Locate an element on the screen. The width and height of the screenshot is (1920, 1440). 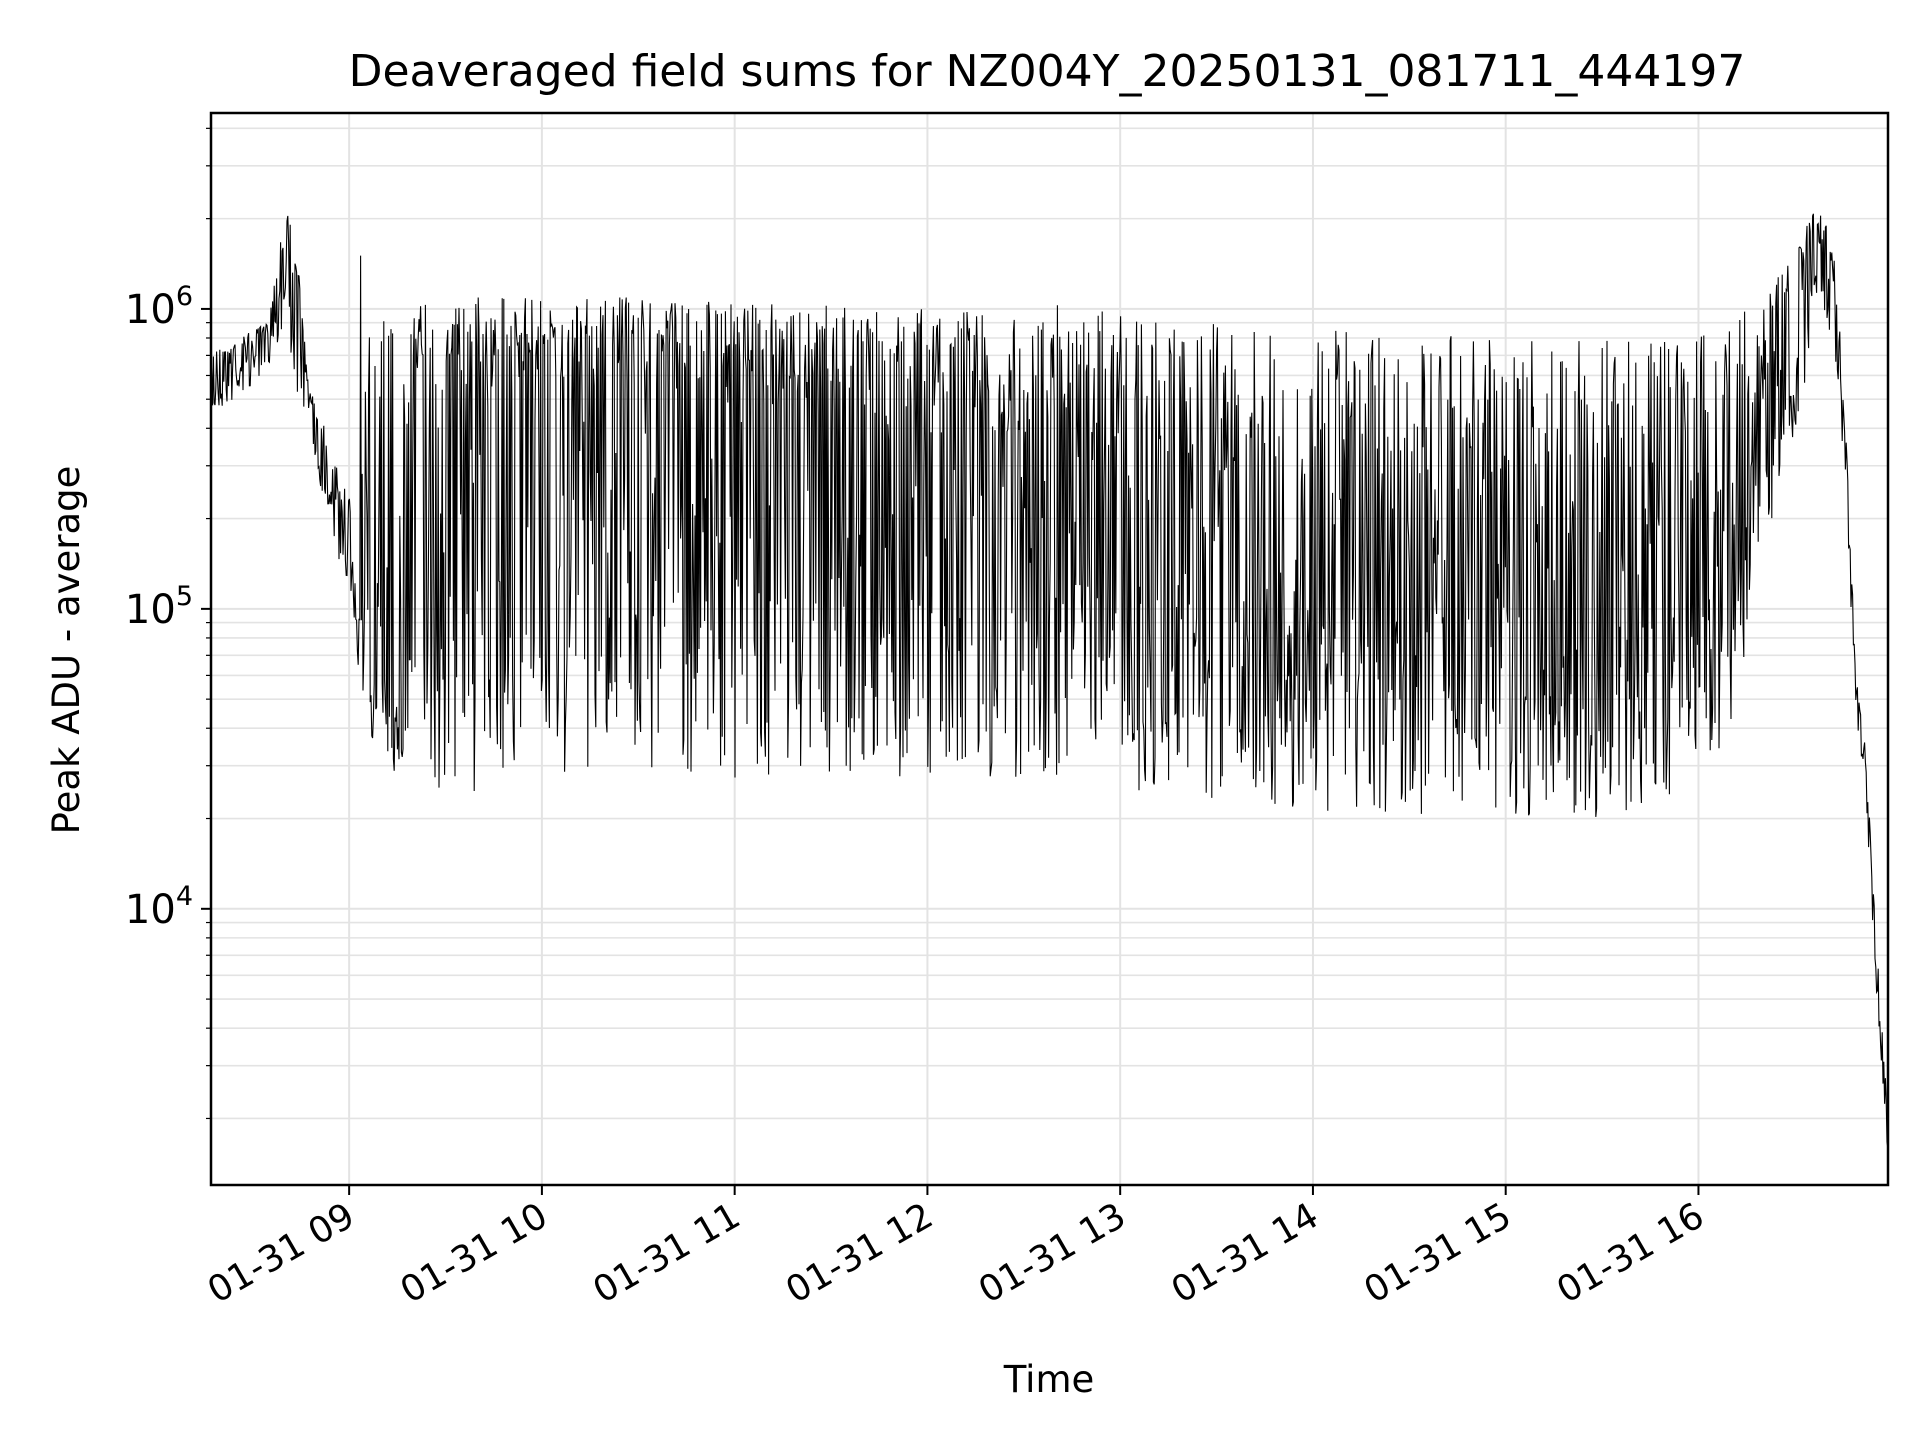
y-tick-label: 10⁶ is located at coordinates (159, 307).